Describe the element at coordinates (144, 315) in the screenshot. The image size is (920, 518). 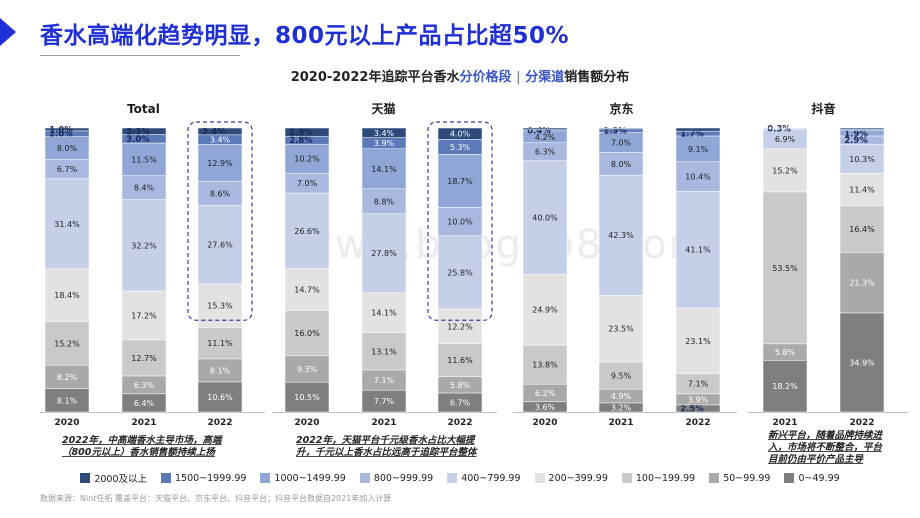
I see `data-label: 17.2%` at that location.